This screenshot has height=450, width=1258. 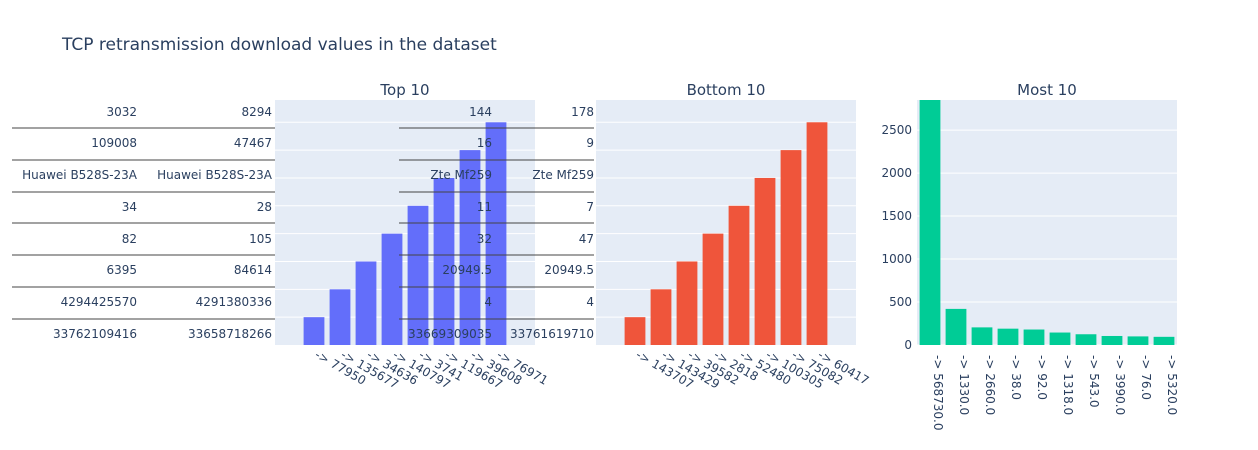 I want to click on table-cell: 47467, so click(x=253, y=143).